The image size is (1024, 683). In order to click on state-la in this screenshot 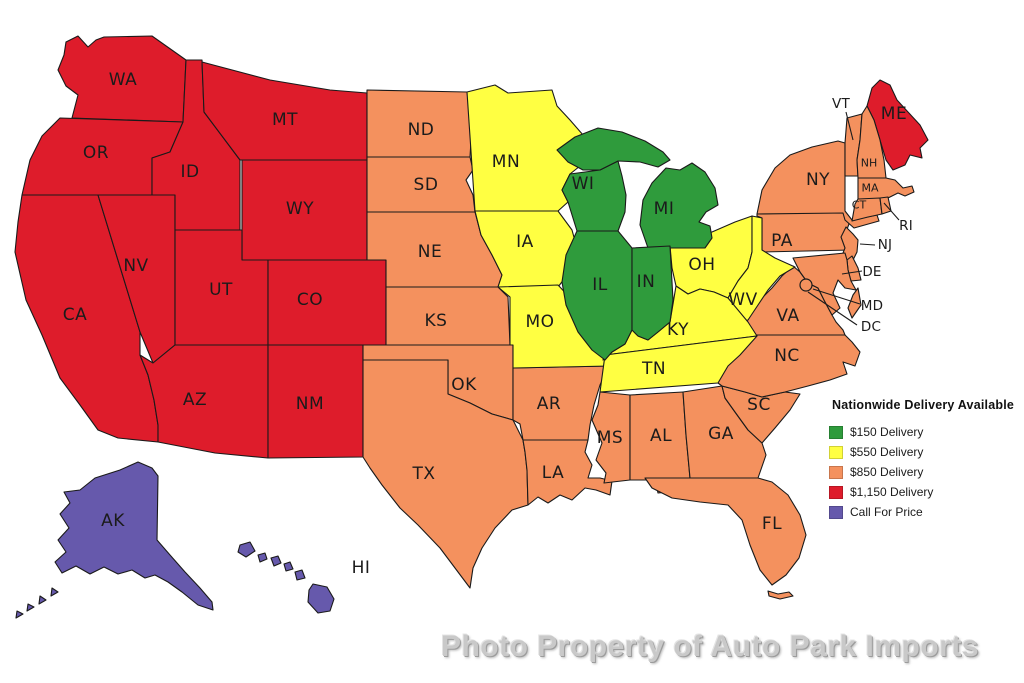, I will do `click(567, 472)`.